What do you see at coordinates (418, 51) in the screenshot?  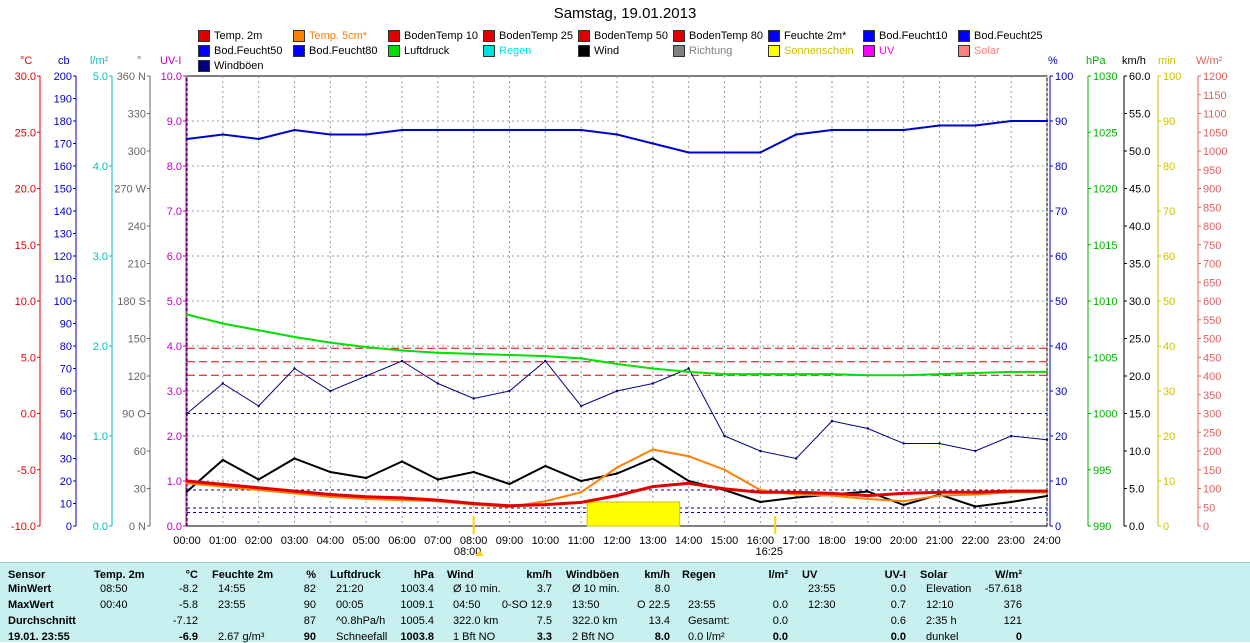 I see `legend-item: Luftdruck` at bounding box center [418, 51].